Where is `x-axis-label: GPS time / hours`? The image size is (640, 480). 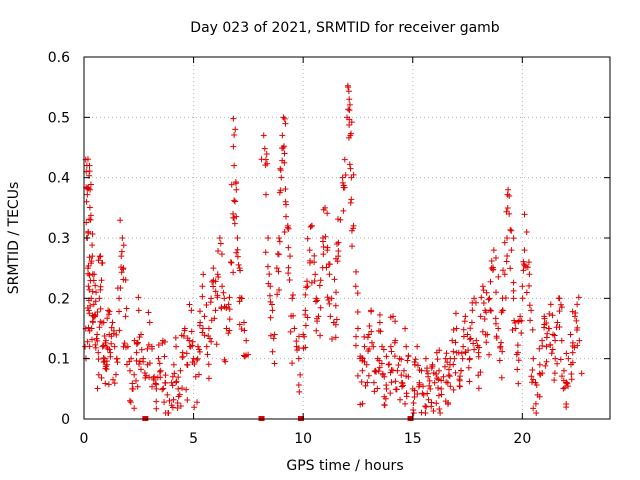
x-axis-label: GPS time / hours is located at coordinates (344, 466).